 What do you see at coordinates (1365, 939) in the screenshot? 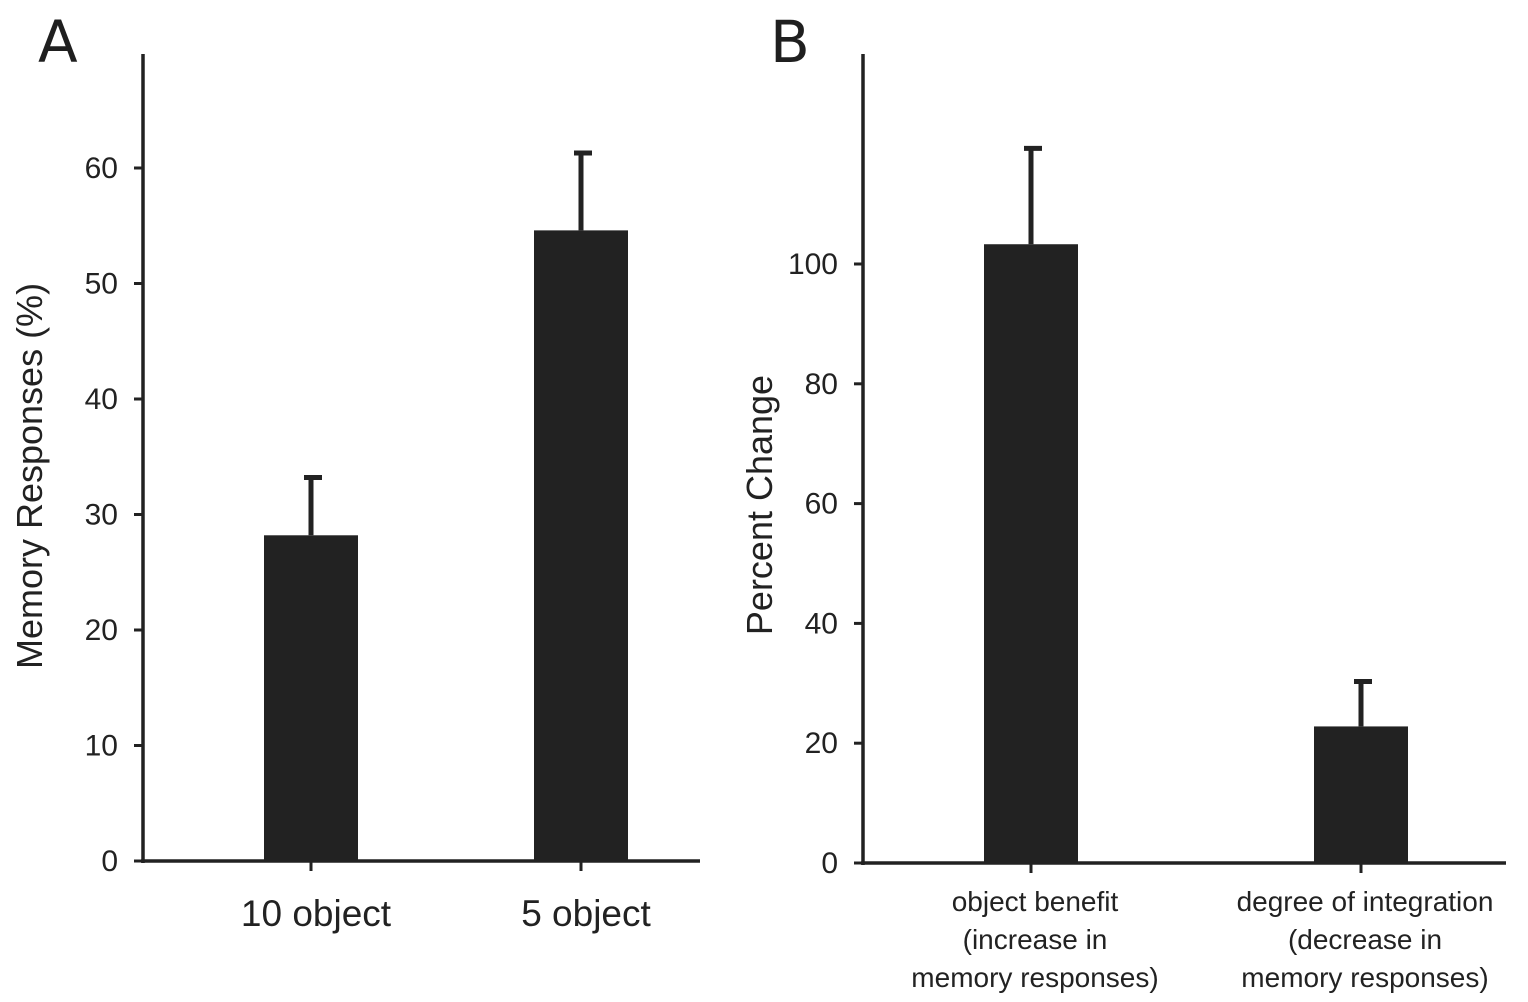
I see `panel-b-category-label-2: (decrease in` at bounding box center [1365, 939].